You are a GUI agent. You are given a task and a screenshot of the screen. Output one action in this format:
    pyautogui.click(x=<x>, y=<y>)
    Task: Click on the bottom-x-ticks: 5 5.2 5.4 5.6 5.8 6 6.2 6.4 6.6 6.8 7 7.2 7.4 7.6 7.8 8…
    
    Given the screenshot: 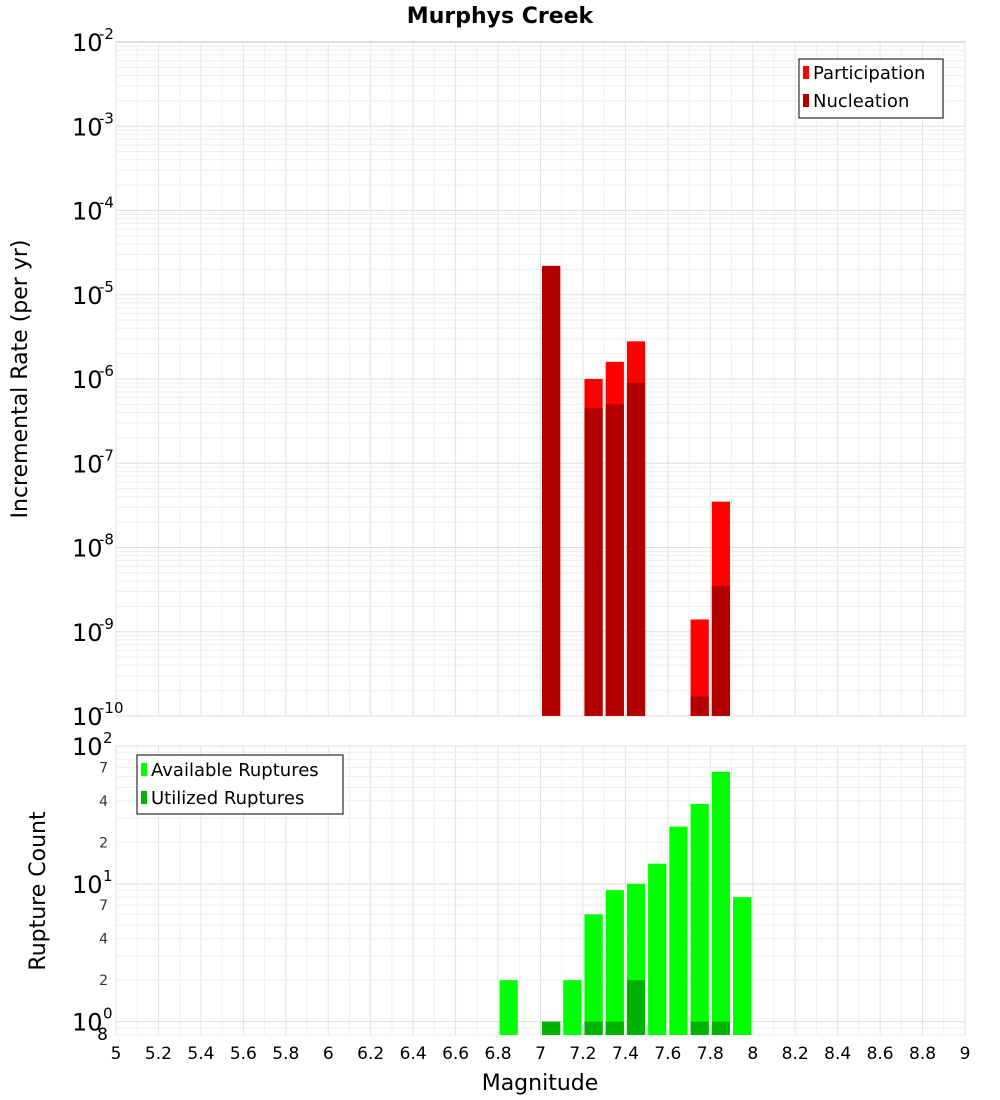 What is the action you would take?
    pyautogui.click(x=541, y=1054)
    